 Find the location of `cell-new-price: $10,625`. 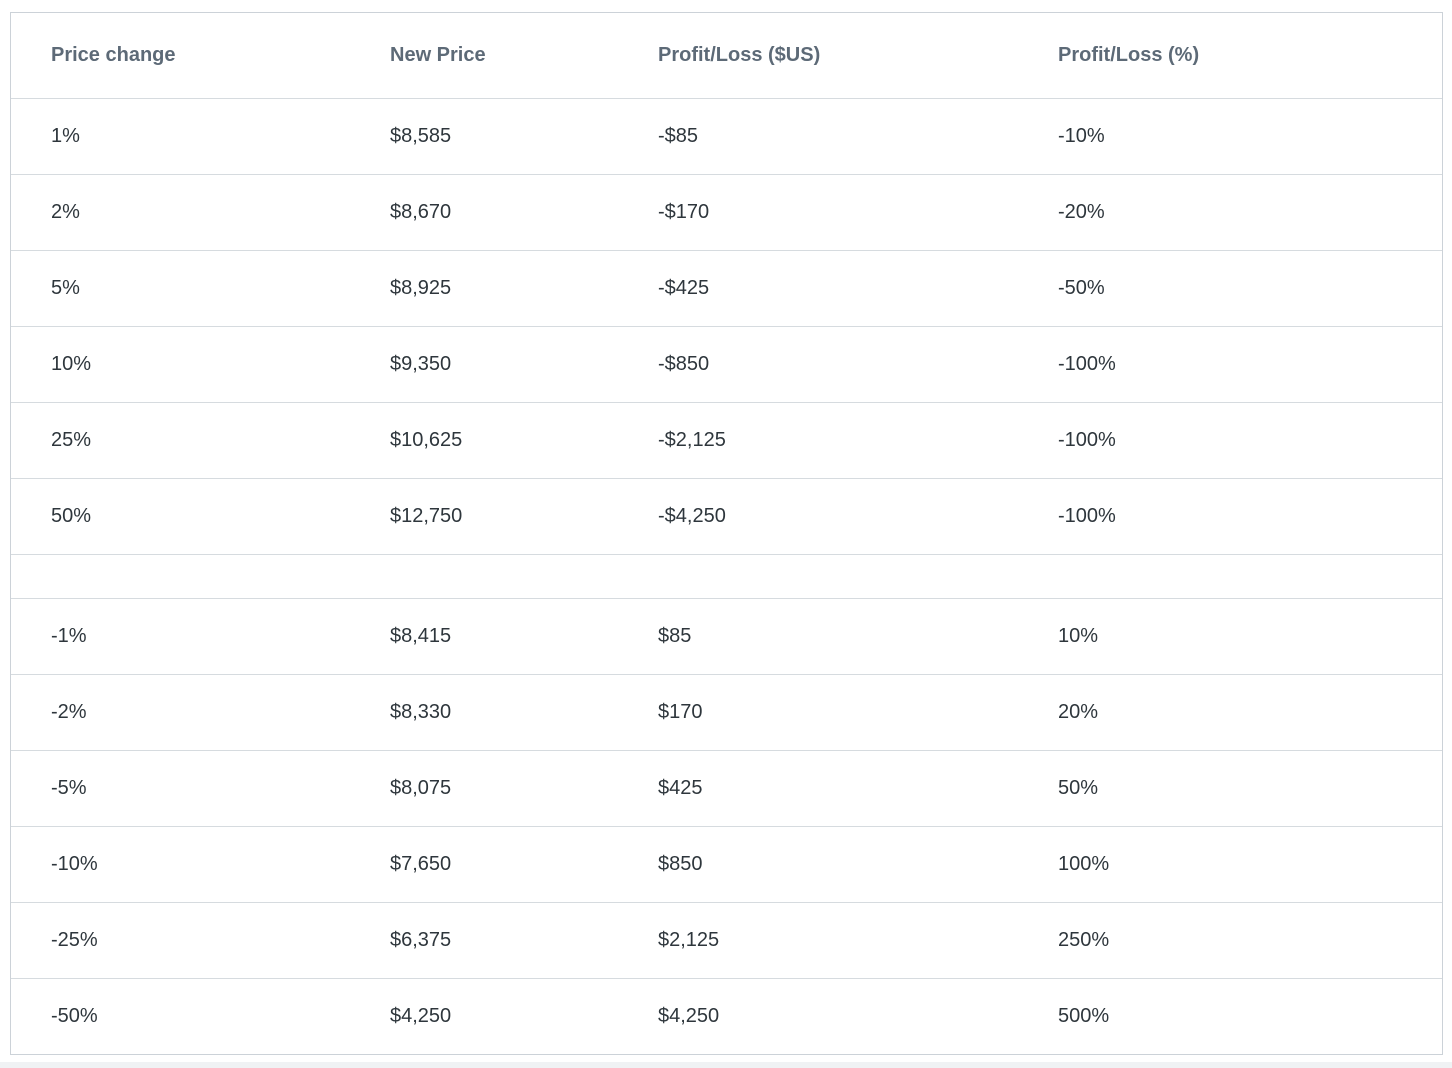

cell-new-price: $10,625 is located at coordinates (484, 441).